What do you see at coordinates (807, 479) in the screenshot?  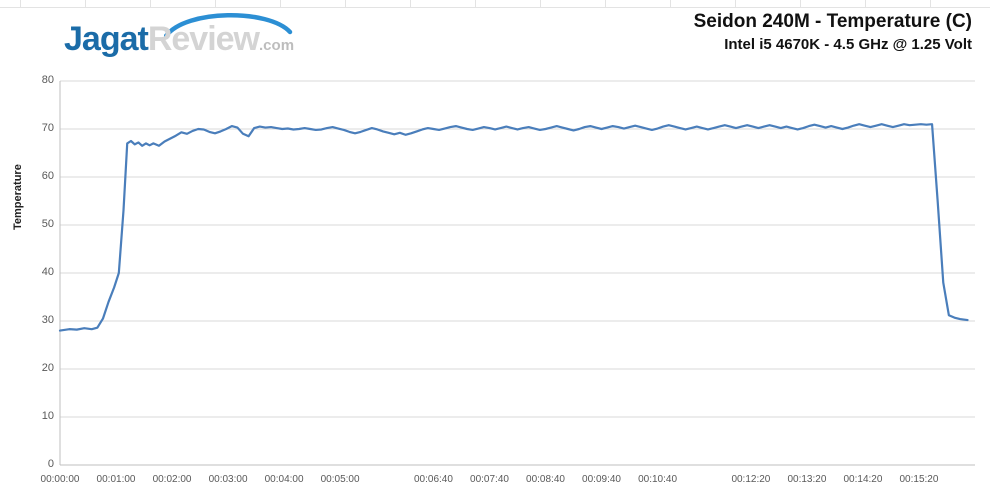 I see `x-axis-tick-label: 00:13:20` at bounding box center [807, 479].